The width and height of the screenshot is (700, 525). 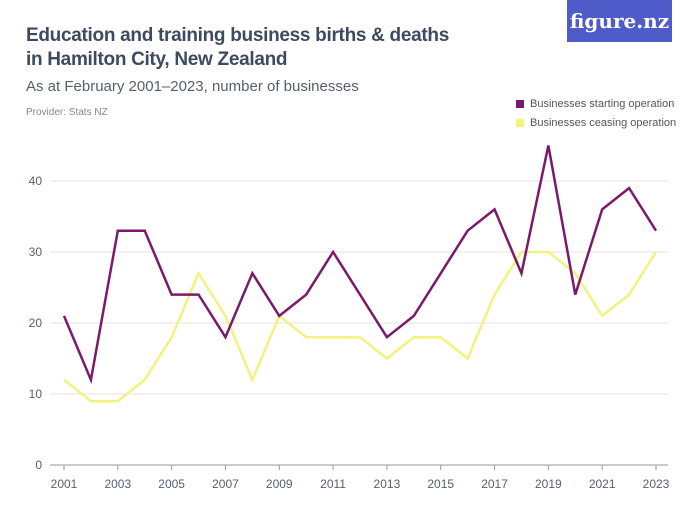 What do you see at coordinates (64, 484) in the screenshot?
I see `x-tick-label: 2001` at bounding box center [64, 484].